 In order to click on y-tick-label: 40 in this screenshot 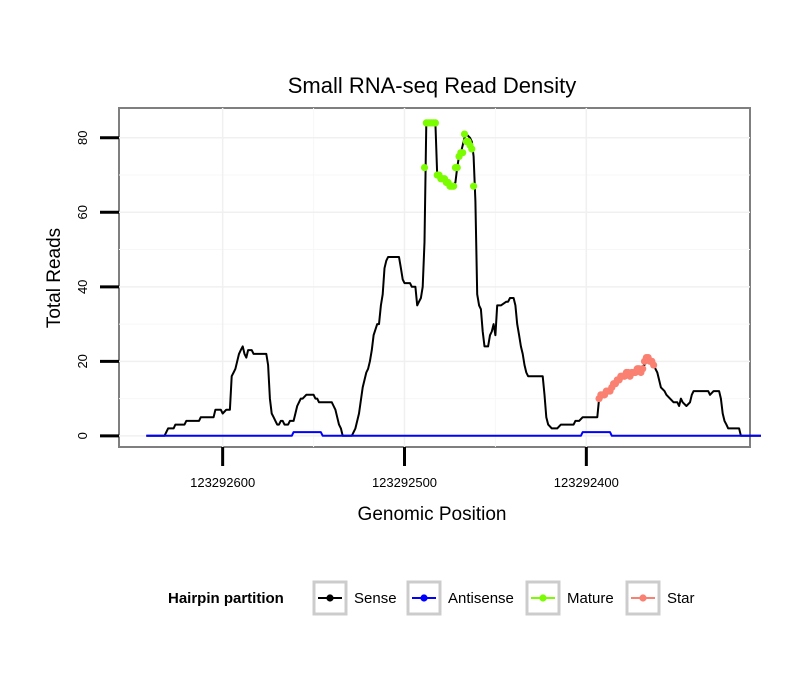, I will do `click(82, 287)`.